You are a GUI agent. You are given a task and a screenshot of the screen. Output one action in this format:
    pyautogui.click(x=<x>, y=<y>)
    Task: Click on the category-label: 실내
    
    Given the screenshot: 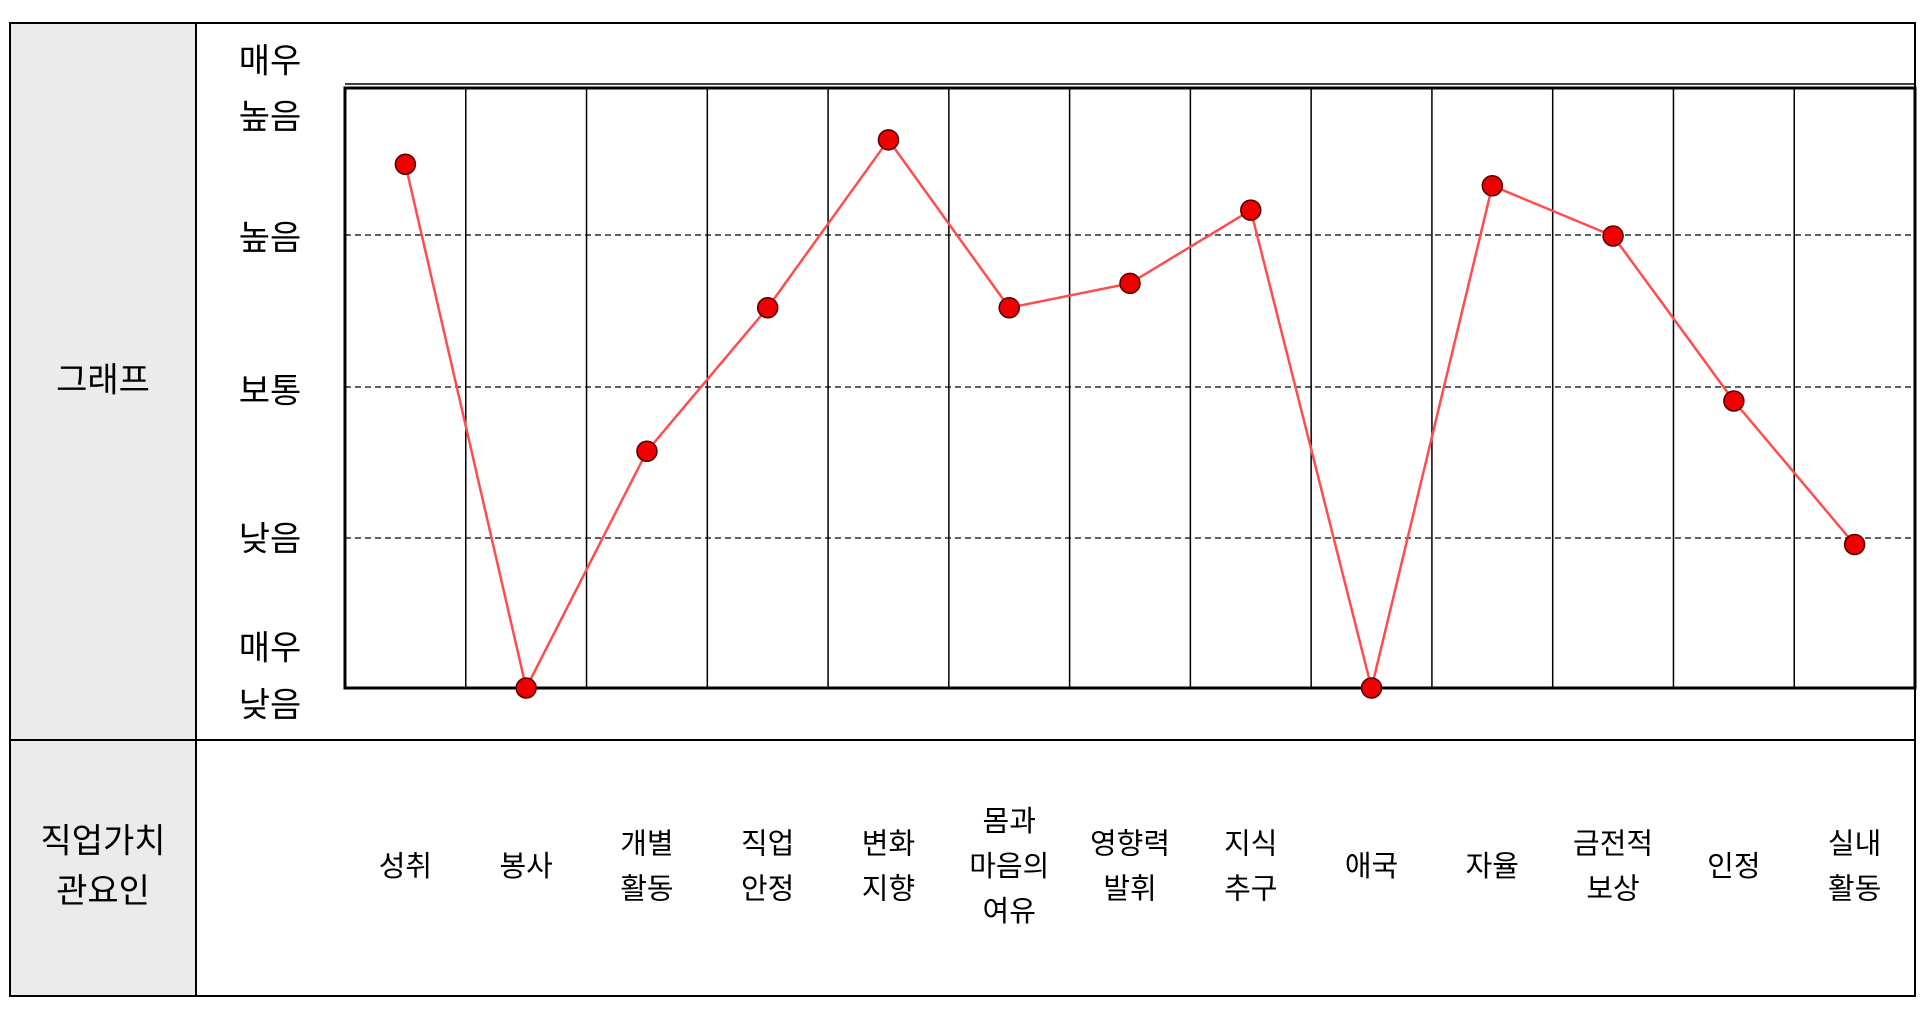 What is the action you would take?
    pyautogui.click(x=1854, y=844)
    